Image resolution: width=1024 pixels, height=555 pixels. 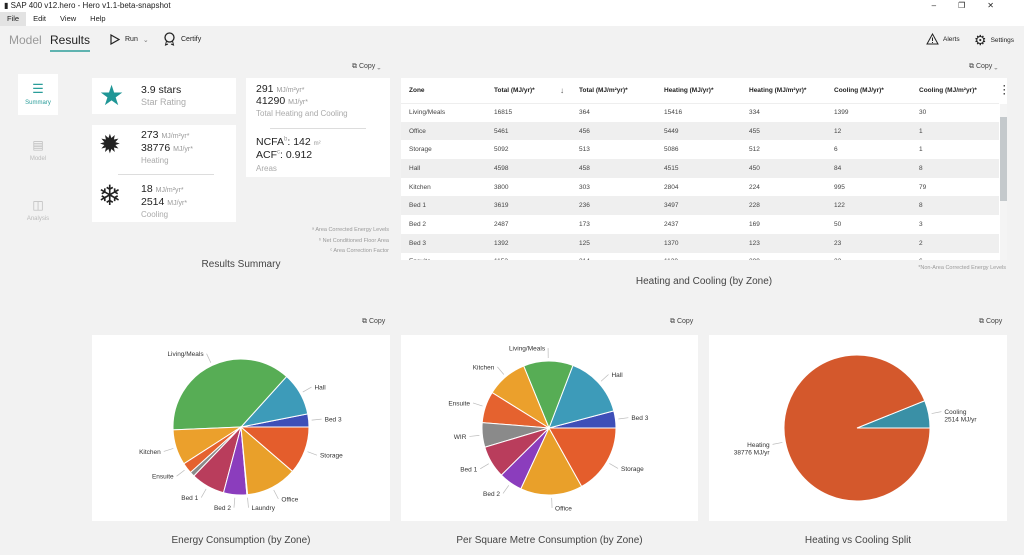 What do you see at coordinates (38, 150) in the screenshot?
I see `sidebar-item-model: ▤ Model` at bounding box center [38, 150].